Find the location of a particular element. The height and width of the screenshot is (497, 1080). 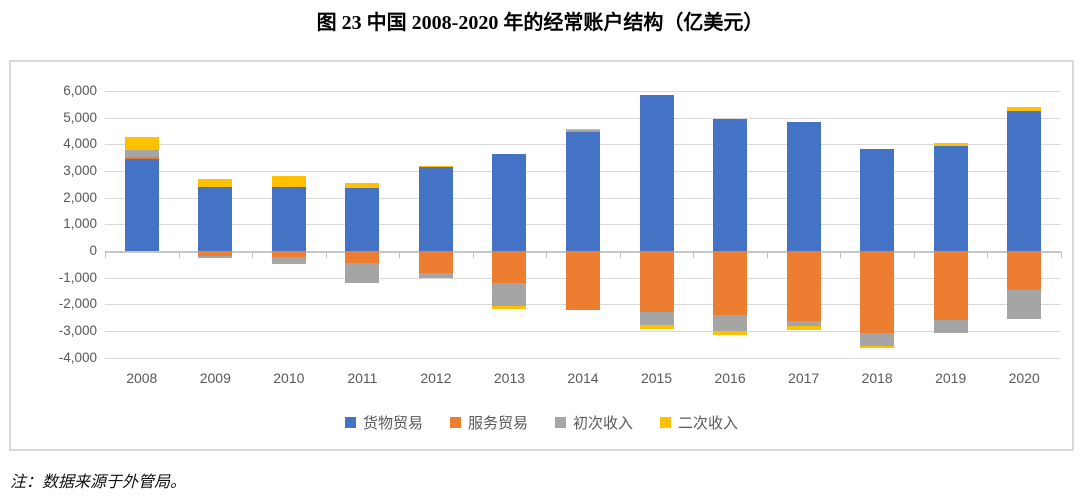

chart-legend: 货物贸易 服务贸易 初次收入 二次收入 is located at coordinates (541, 422).